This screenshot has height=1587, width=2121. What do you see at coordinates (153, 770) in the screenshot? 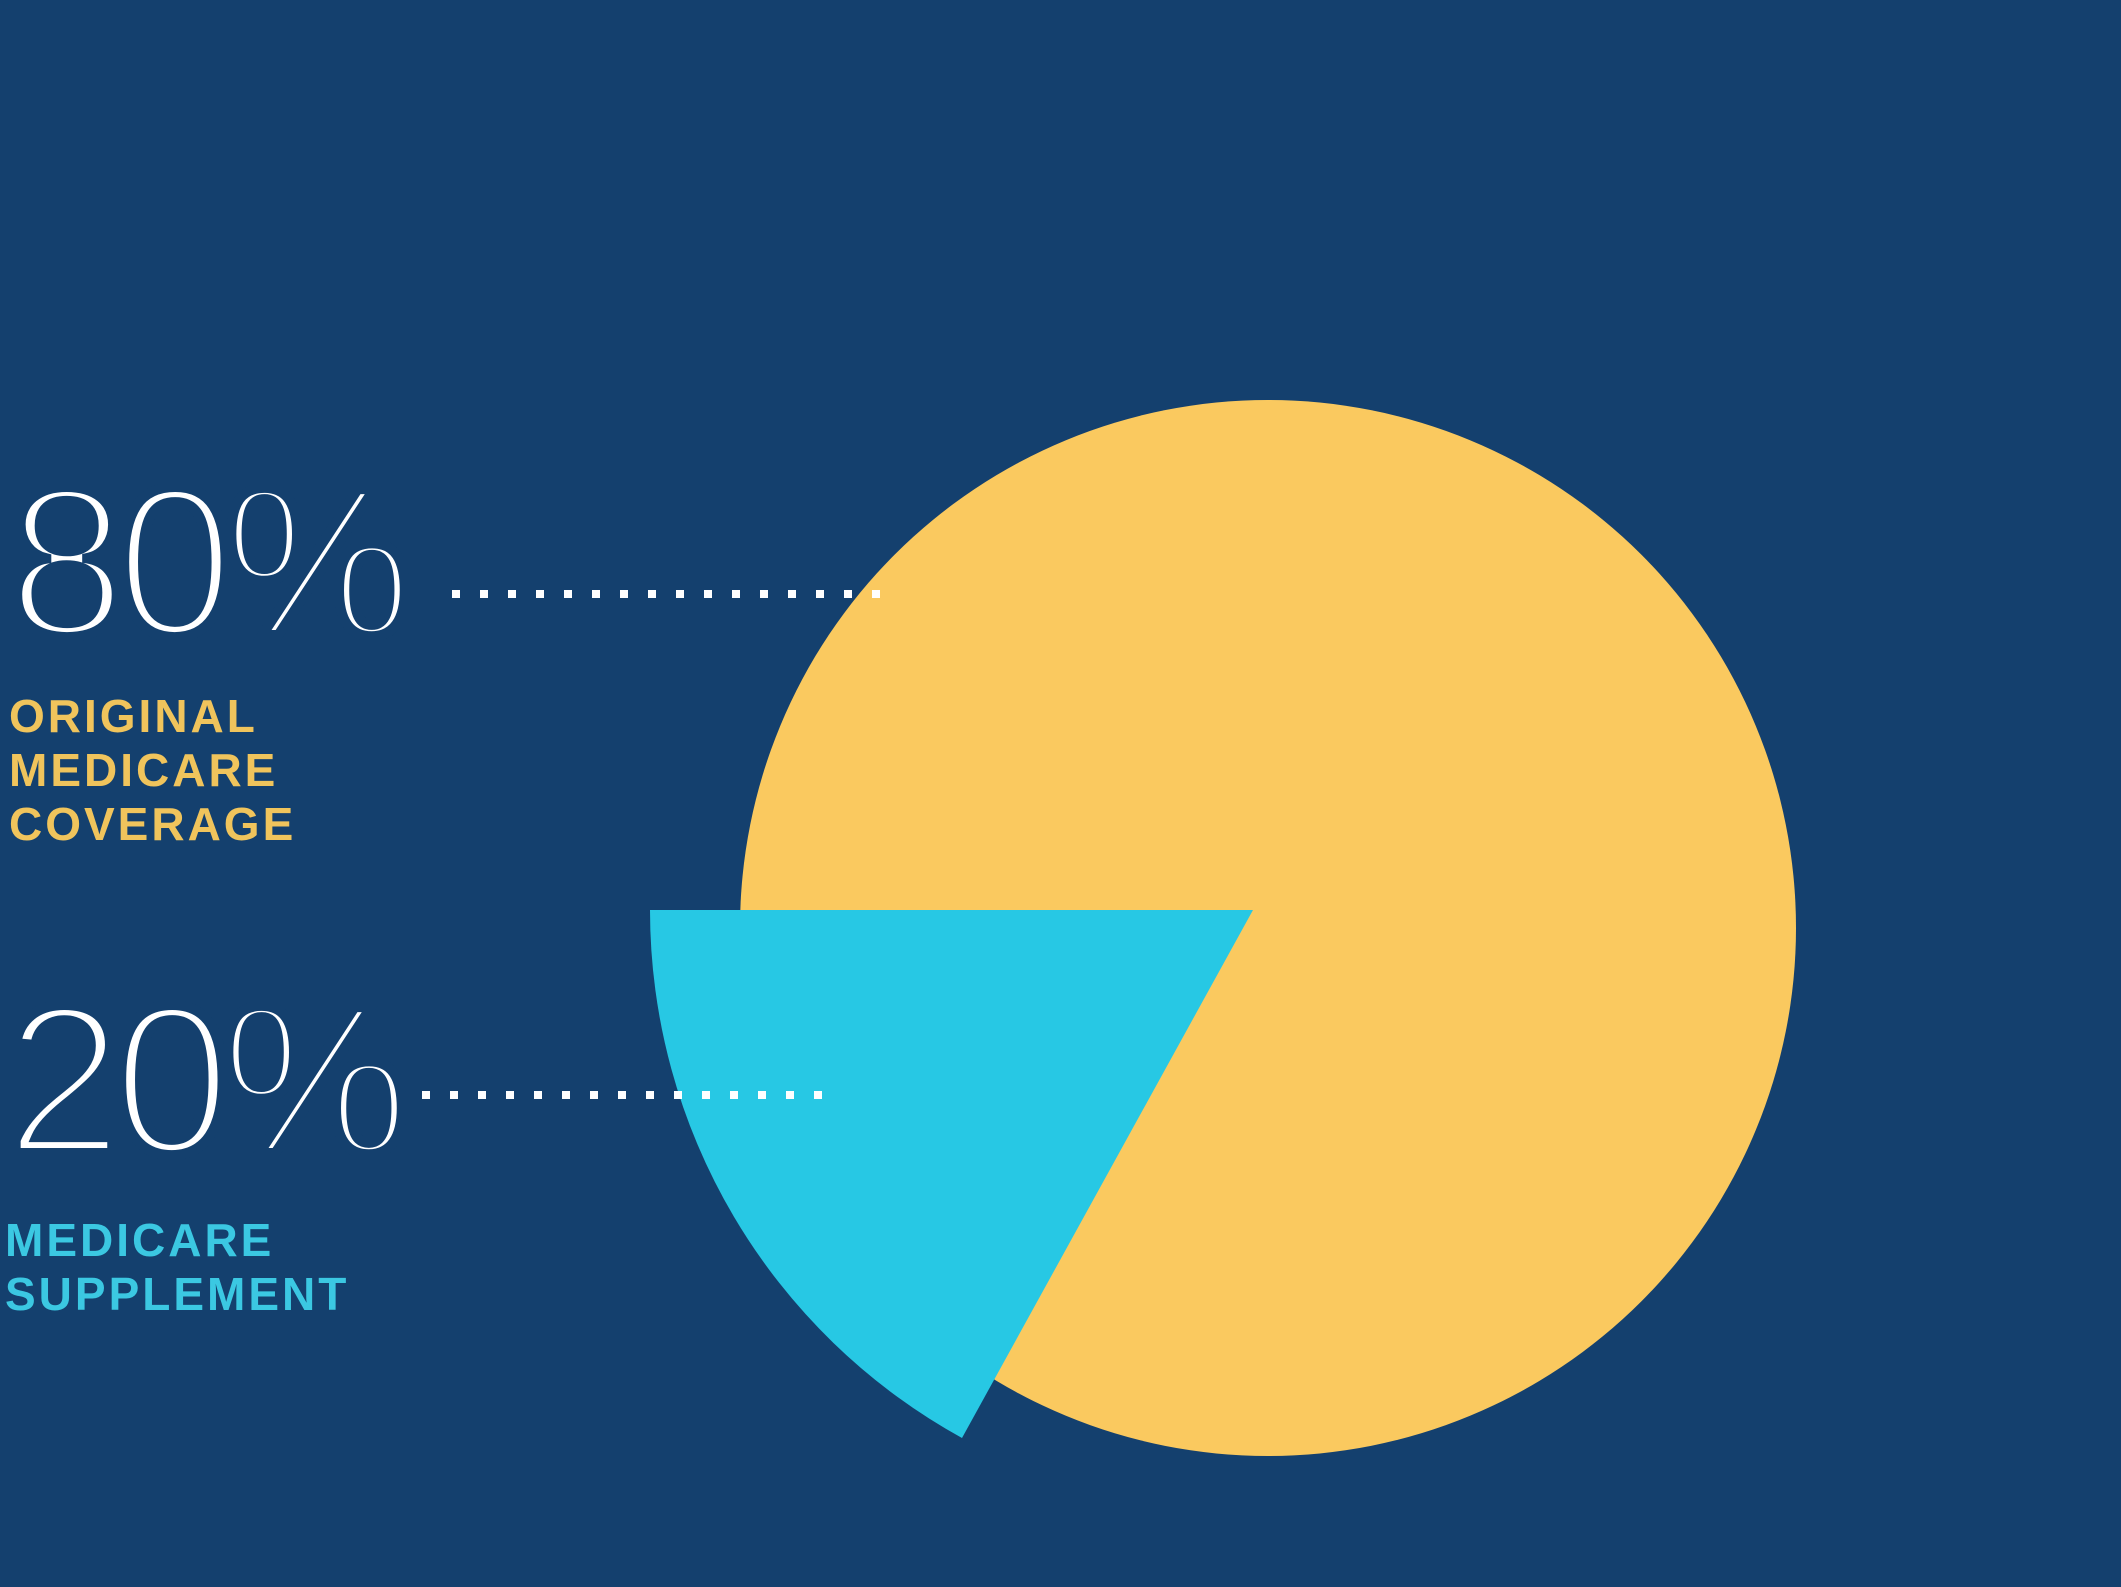
I see `slice-label-original-medicare: ORIGINAL MEDICARE COVERAGE` at bounding box center [153, 770].